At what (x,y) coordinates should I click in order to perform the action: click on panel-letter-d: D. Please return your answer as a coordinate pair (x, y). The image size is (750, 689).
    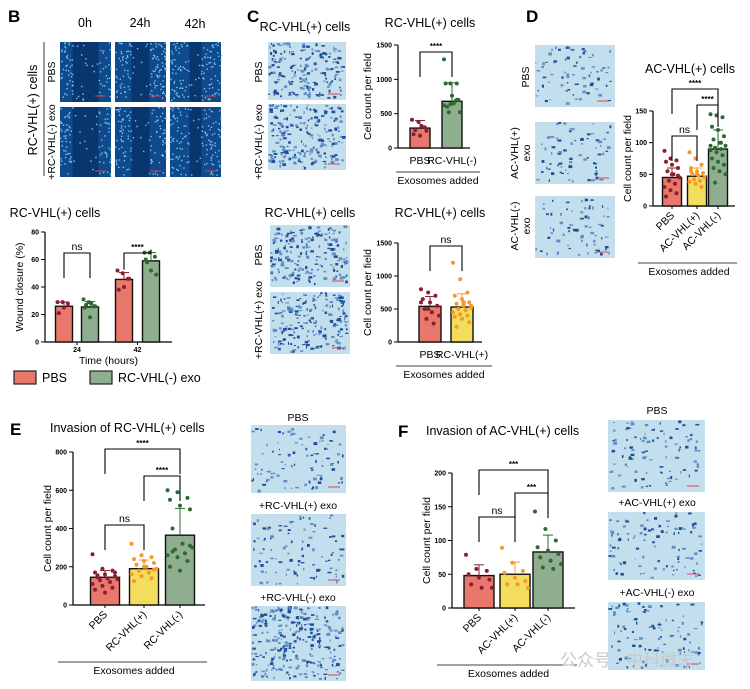
    Looking at the image, I should click on (532, 16).